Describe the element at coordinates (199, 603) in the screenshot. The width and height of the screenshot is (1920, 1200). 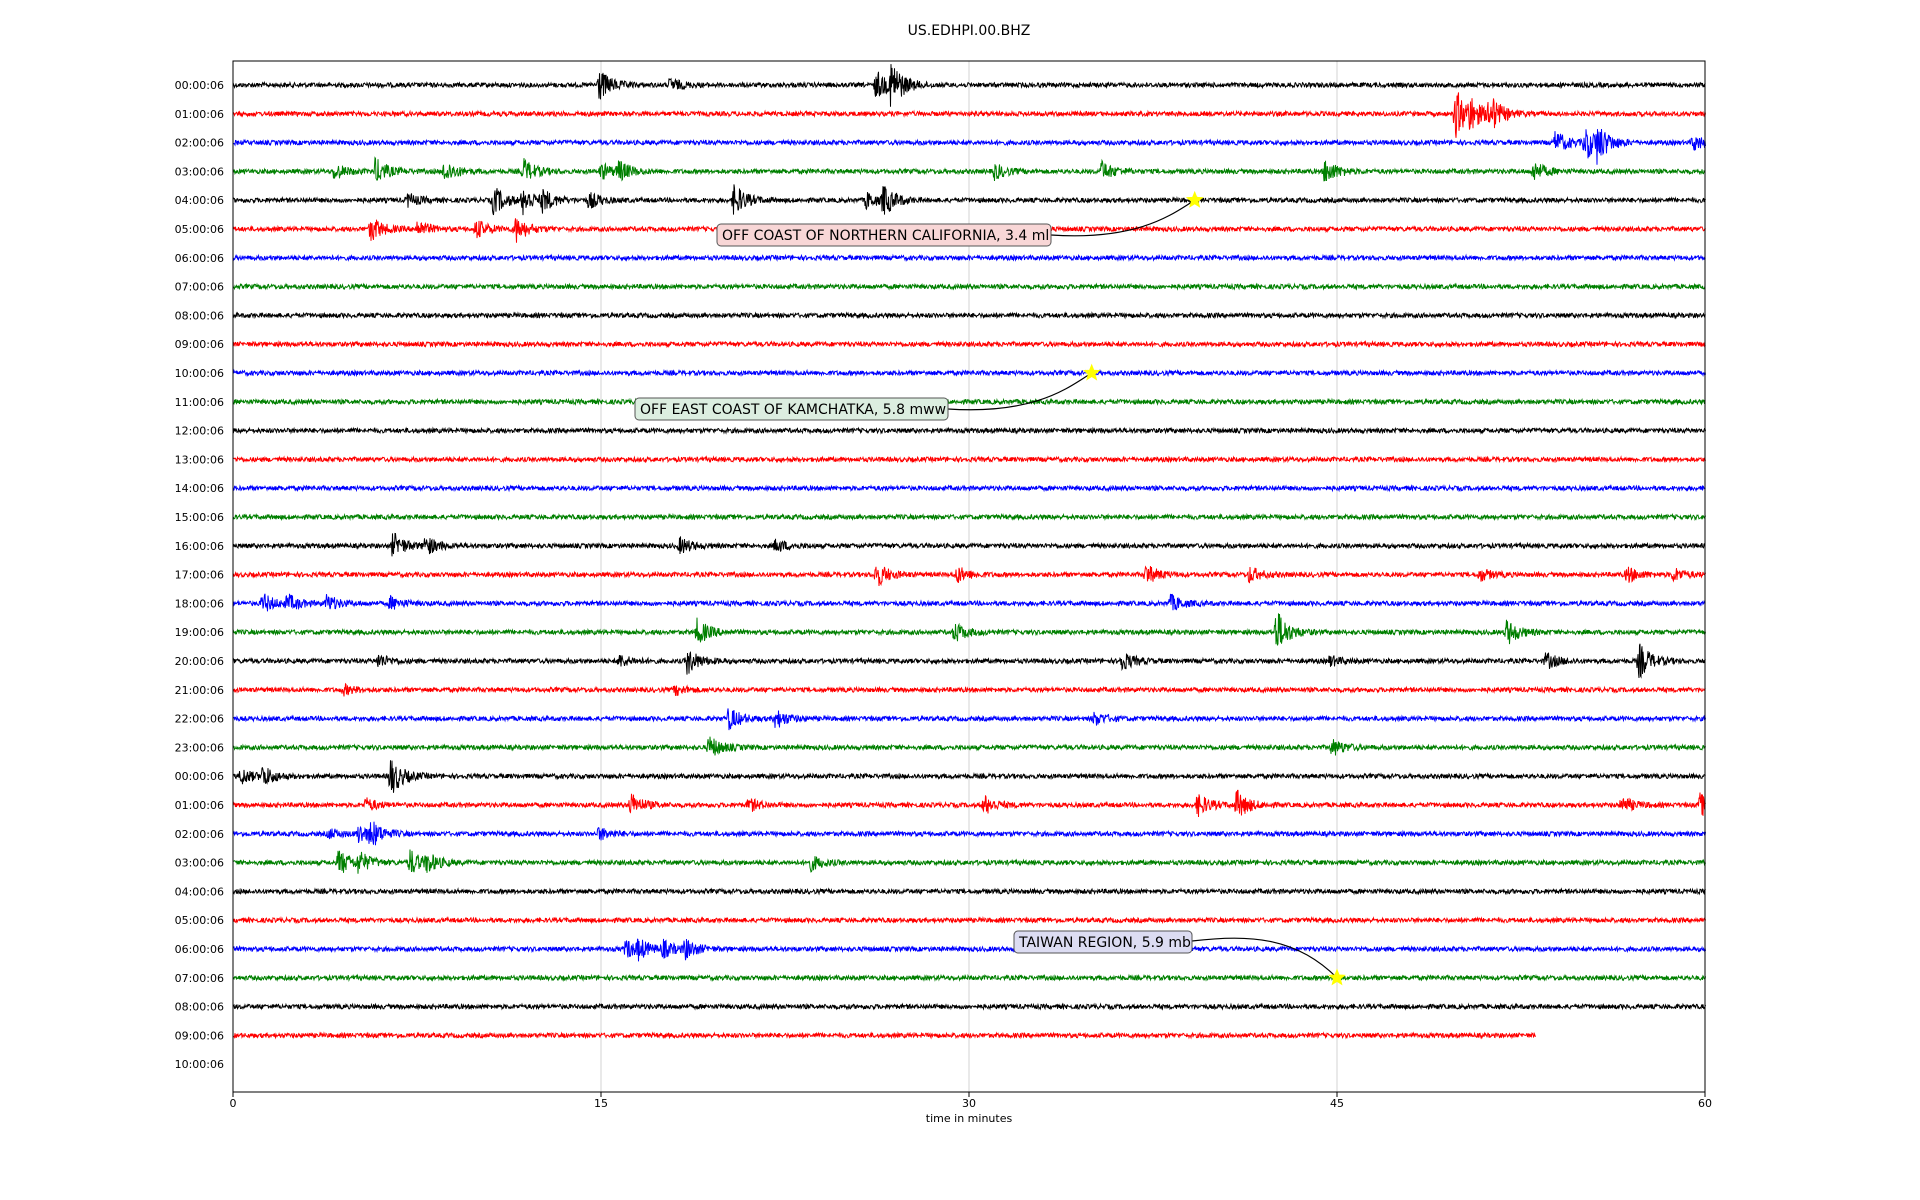
I see `trace-time-label: 18:00:06` at that location.